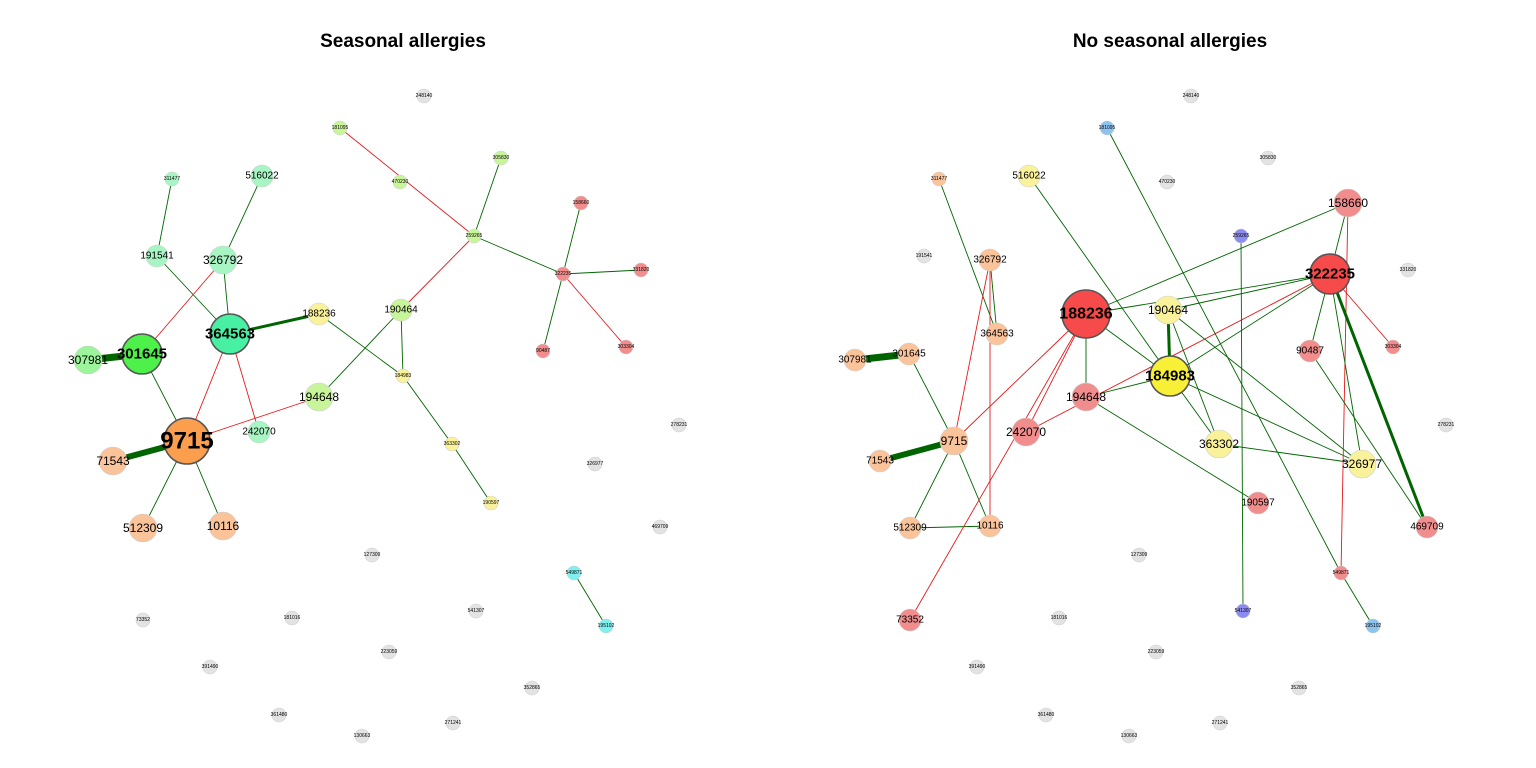  I want to click on node-516022: 516022, so click(1029, 176).